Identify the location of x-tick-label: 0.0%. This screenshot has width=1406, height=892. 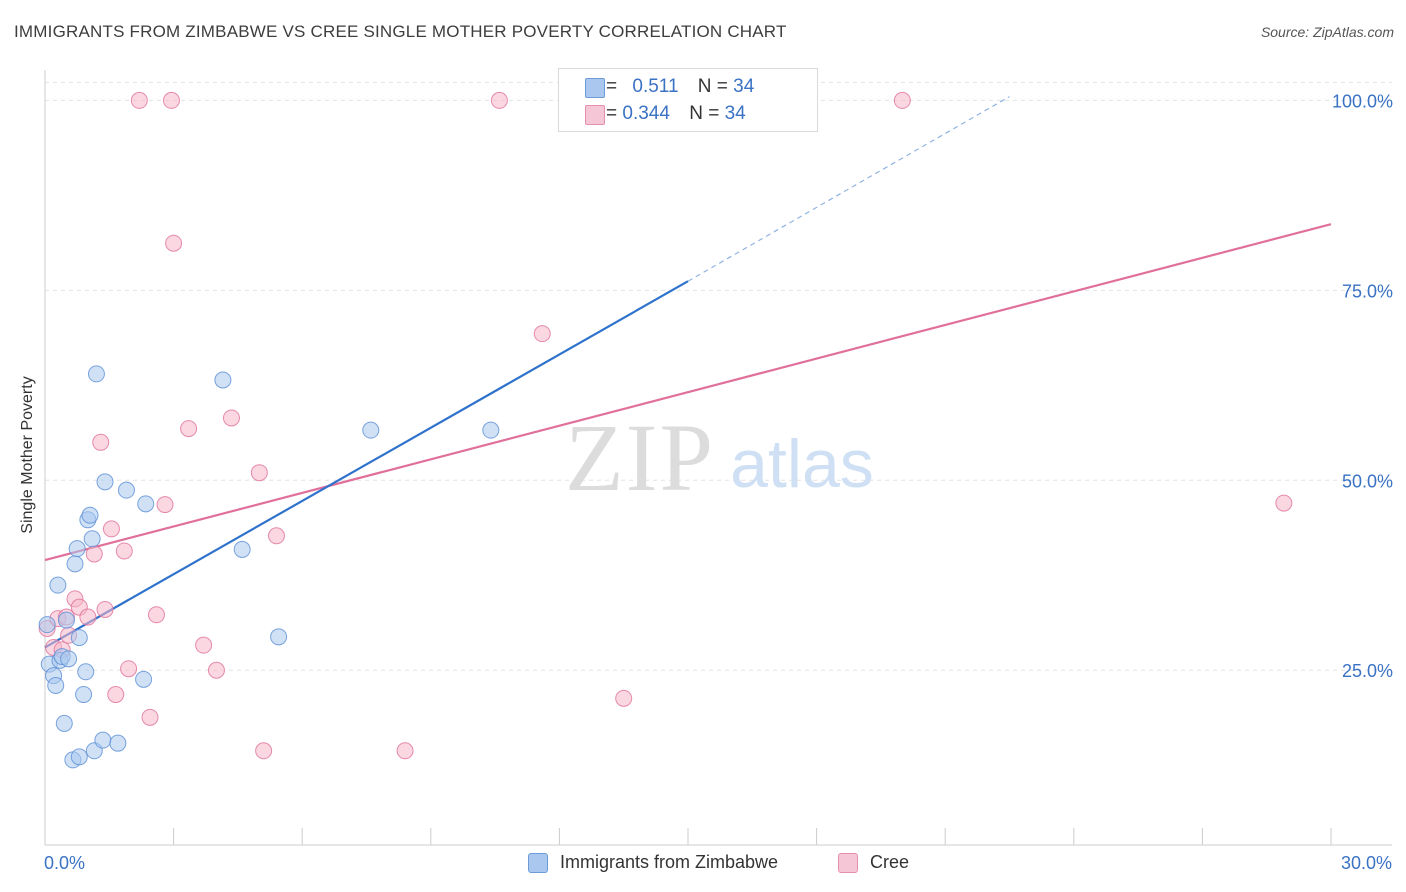
(64, 863).